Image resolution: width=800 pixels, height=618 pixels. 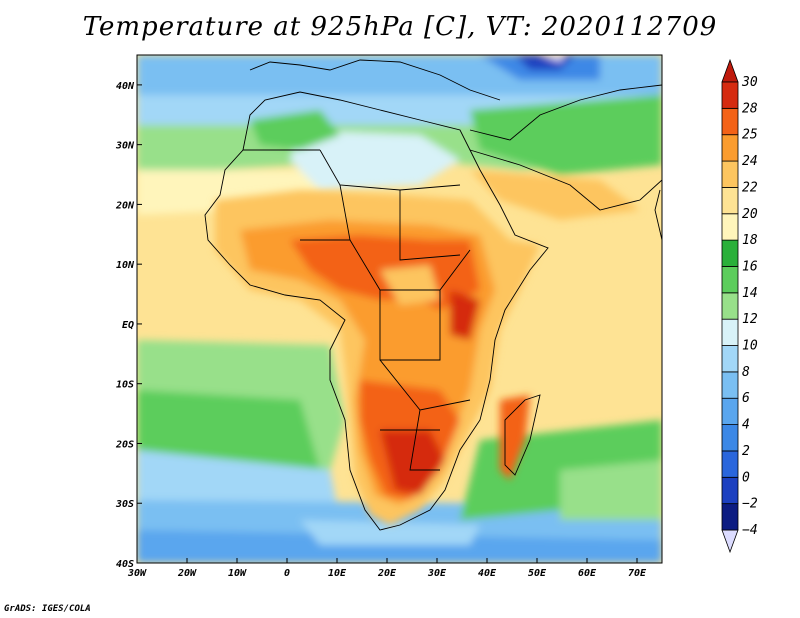 What do you see at coordinates (287, 573) in the screenshot?
I see `lon-tick-label: 0` at bounding box center [287, 573].